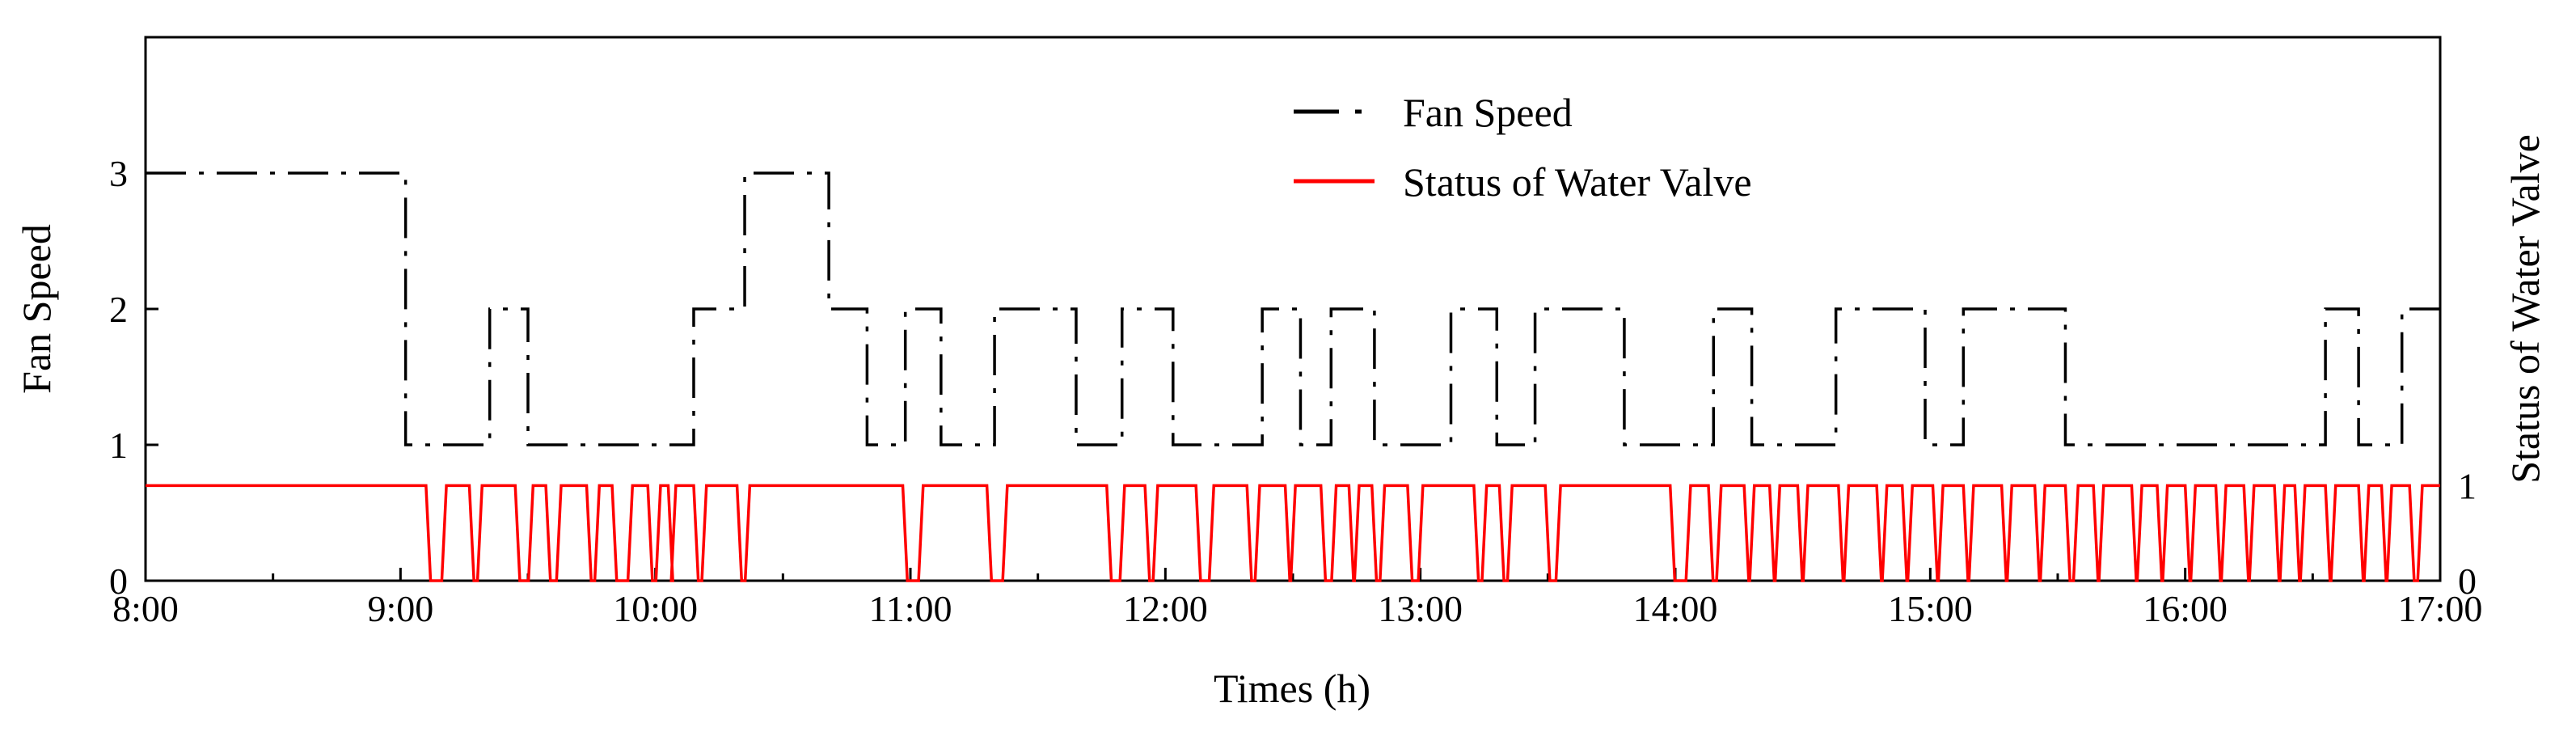 The image size is (2576, 736). I want to click on series-line-water-valve, so click(1293, 533).